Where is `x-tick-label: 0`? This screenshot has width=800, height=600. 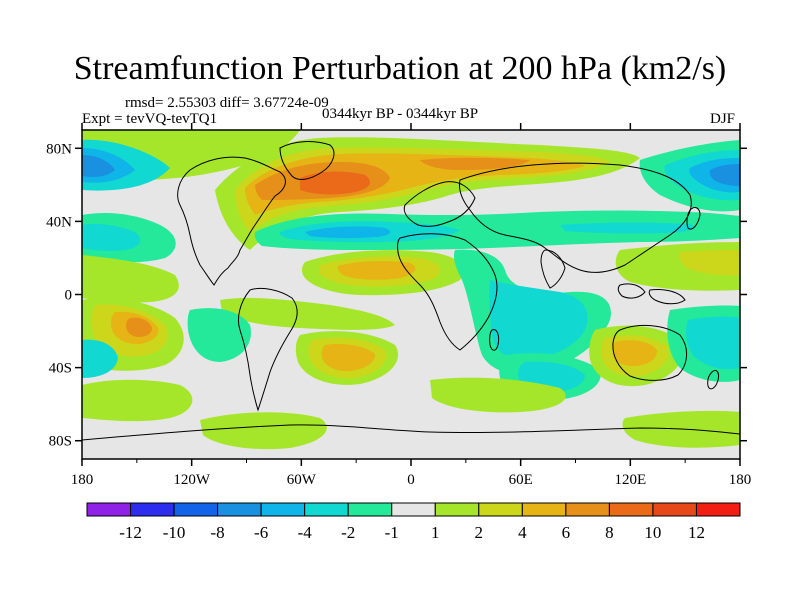
x-tick-label: 0 is located at coordinates (411, 480).